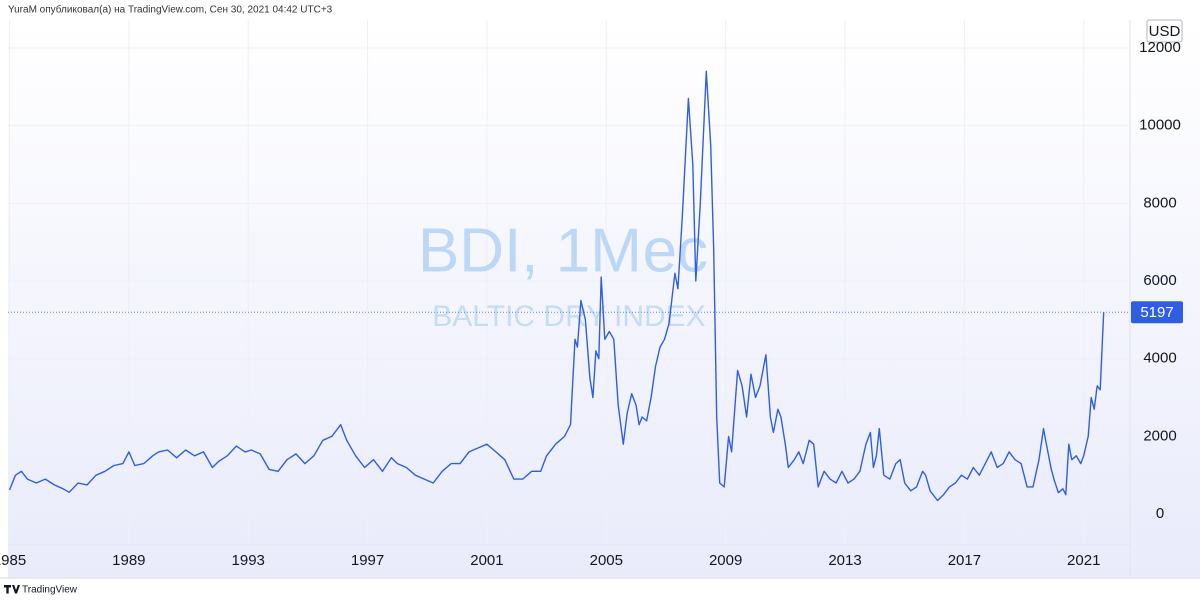 This screenshot has height=601, width=1200. I want to click on y-tick-label: 0, so click(1160, 513).